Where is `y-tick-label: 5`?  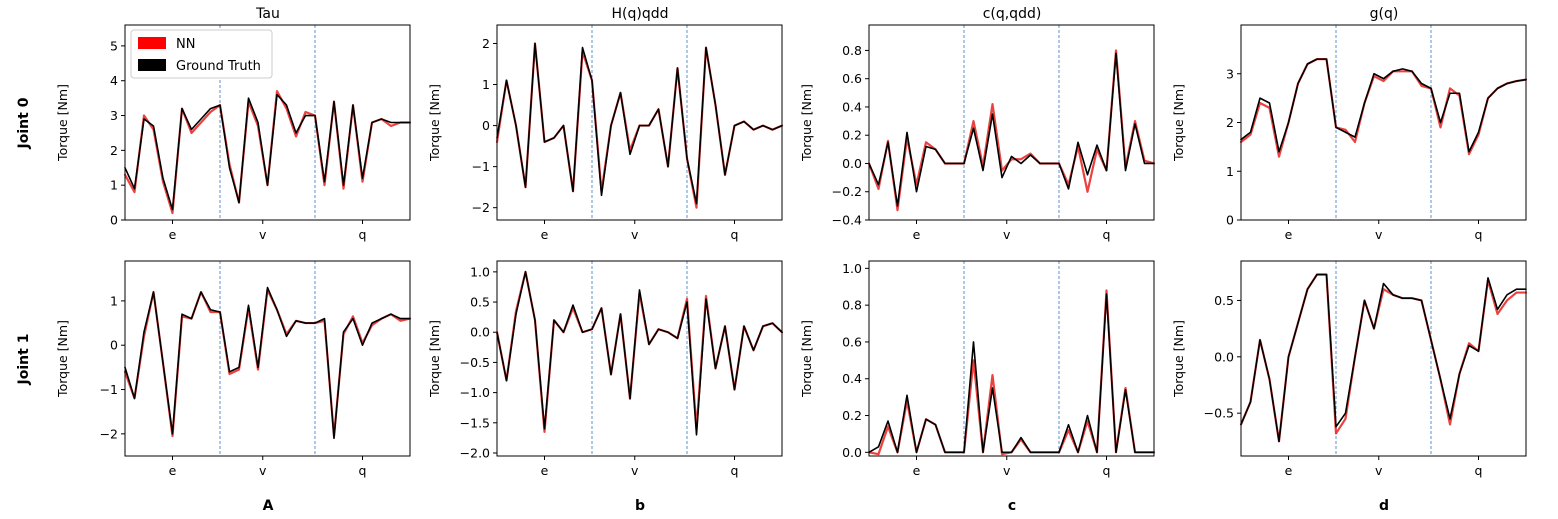
y-tick-label: 5 is located at coordinates (114, 45).